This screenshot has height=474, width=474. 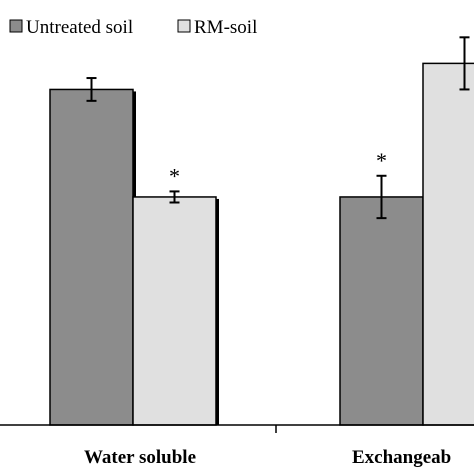 What do you see at coordinates (401, 457) in the screenshot?
I see `x-tick-label: Exchangeab` at bounding box center [401, 457].